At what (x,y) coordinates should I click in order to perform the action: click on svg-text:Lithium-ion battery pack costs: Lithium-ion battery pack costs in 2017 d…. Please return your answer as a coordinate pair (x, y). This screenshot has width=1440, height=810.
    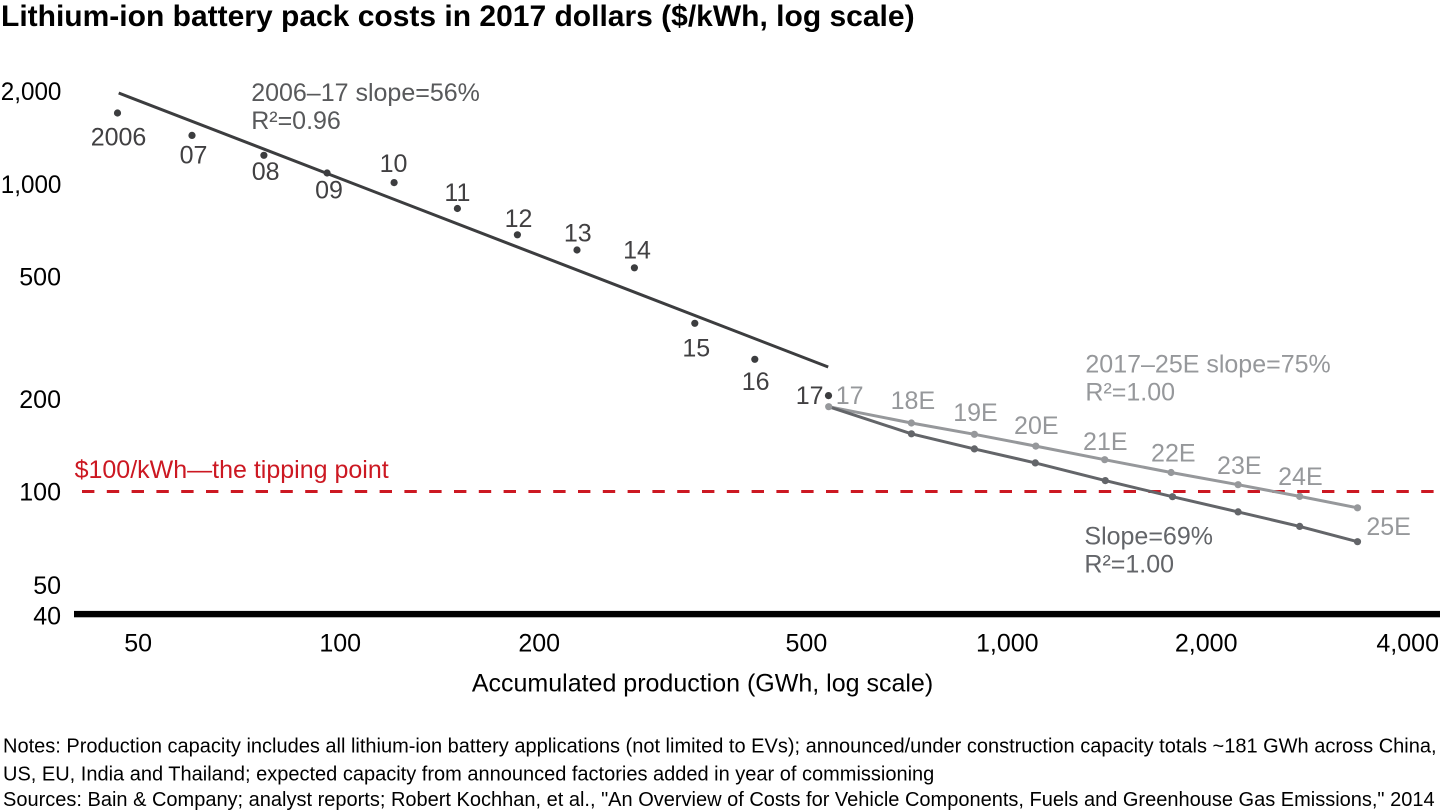
    Looking at the image, I should click on (458, 16).